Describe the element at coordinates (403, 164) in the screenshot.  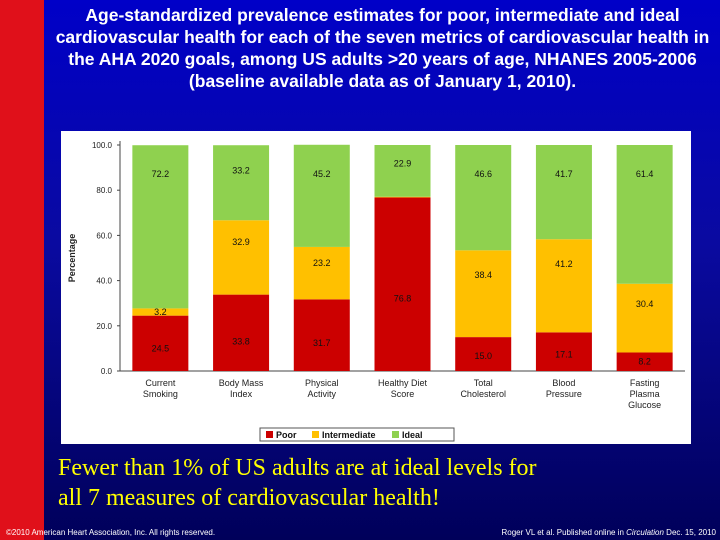
I see `data-label: 22.9` at that location.